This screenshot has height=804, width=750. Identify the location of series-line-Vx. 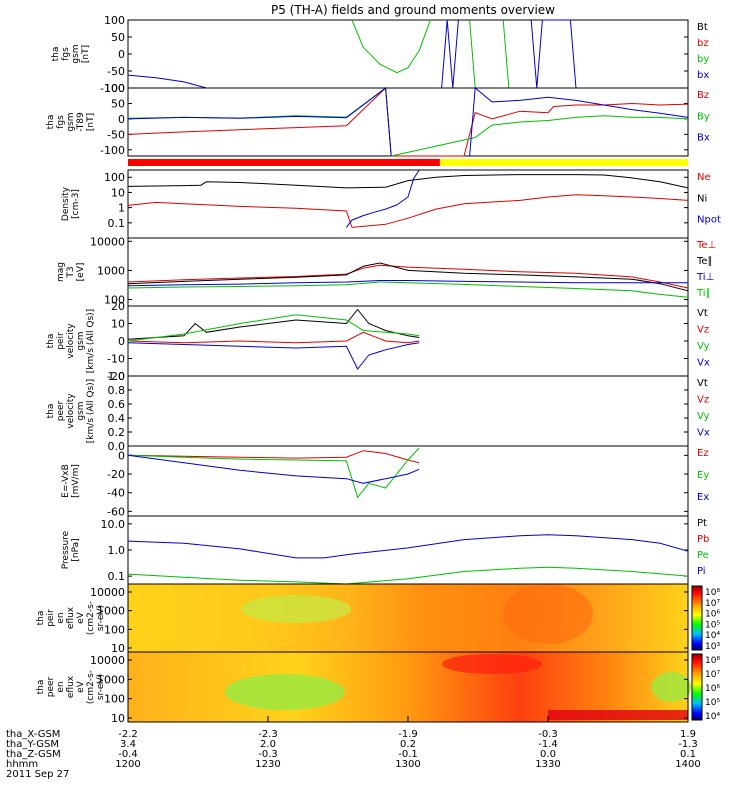
(273, 356).